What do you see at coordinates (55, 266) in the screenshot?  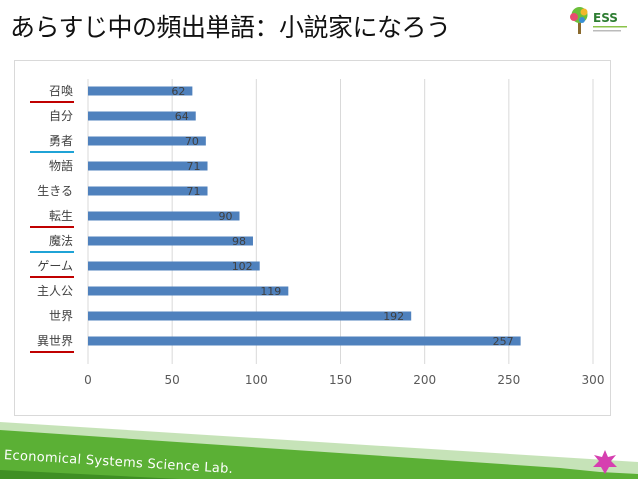 I see `category-label: ゲーム` at bounding box center [55, 266].